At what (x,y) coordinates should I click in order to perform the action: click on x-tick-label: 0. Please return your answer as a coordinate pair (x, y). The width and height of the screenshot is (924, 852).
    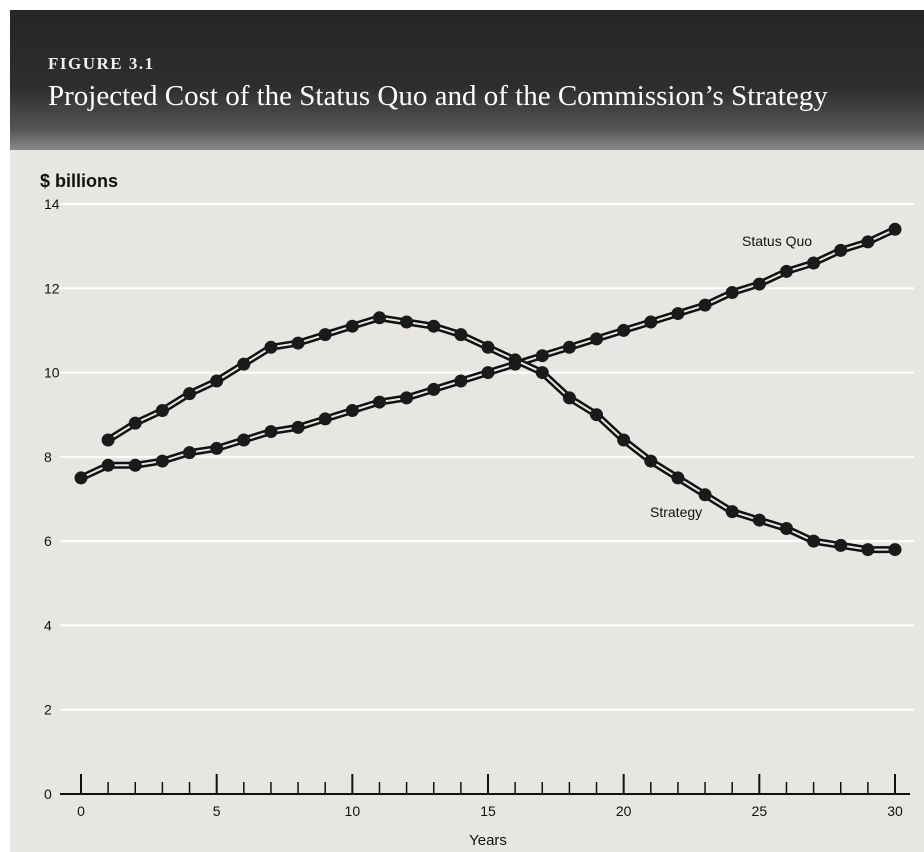
    Looking at the image, I should click on (81, 811).